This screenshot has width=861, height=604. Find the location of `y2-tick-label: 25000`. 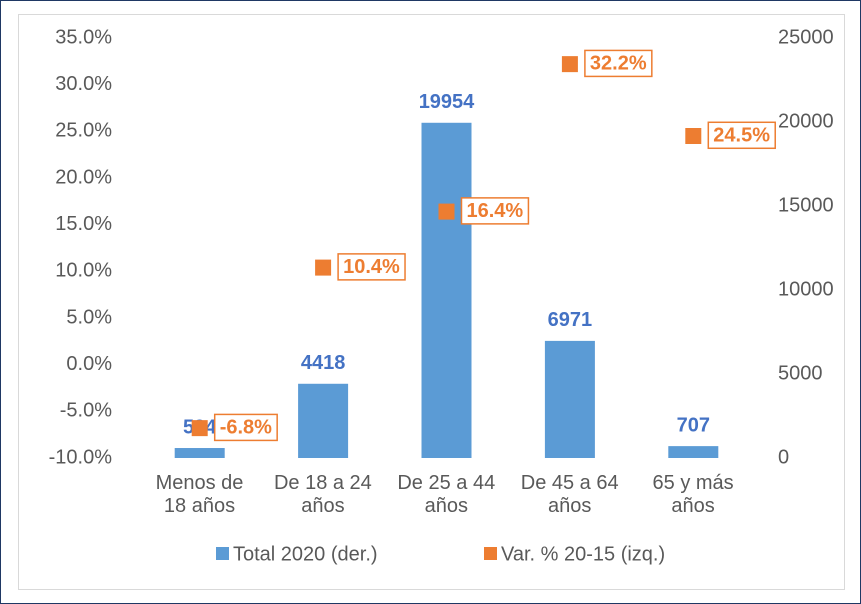

y2-tick-label: 25000 is located at coordinates (806, 37).